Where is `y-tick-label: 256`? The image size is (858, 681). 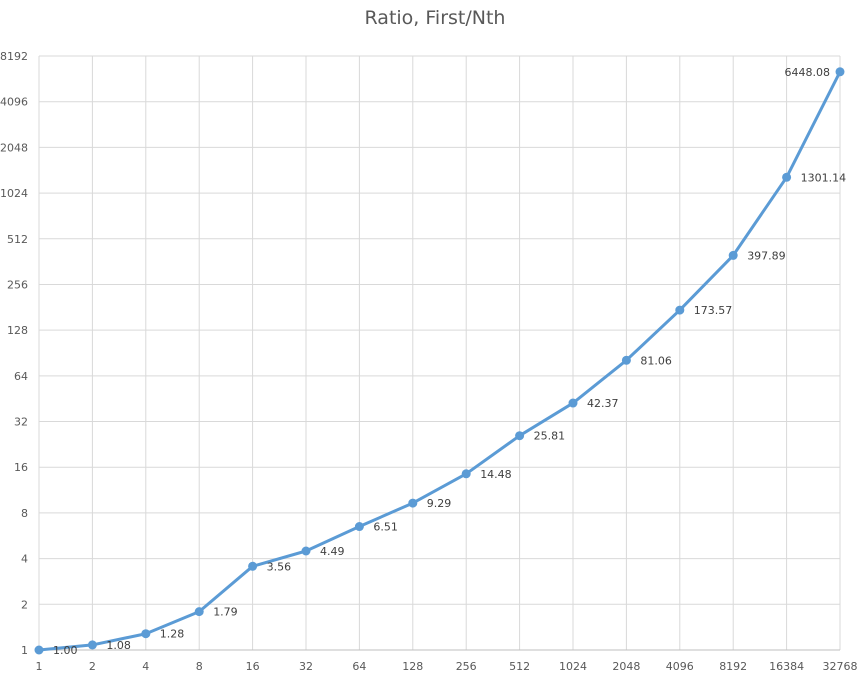
y-tick-label: 256 is located at coordinates (17, 284).